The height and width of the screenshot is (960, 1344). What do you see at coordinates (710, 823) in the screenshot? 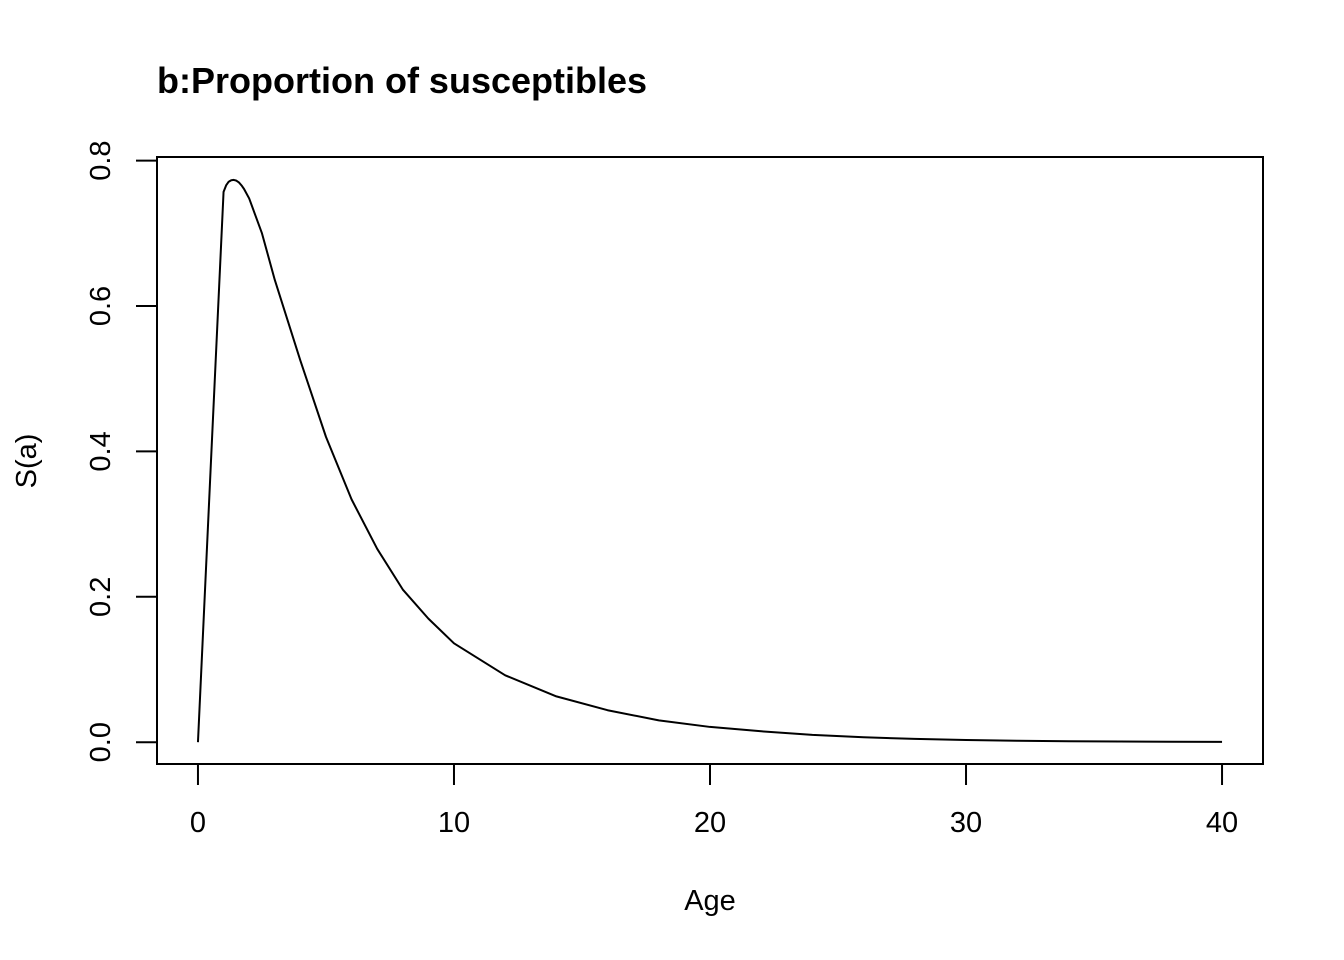
I see `x-tick-label: 20` at bounding box center [710, 823].